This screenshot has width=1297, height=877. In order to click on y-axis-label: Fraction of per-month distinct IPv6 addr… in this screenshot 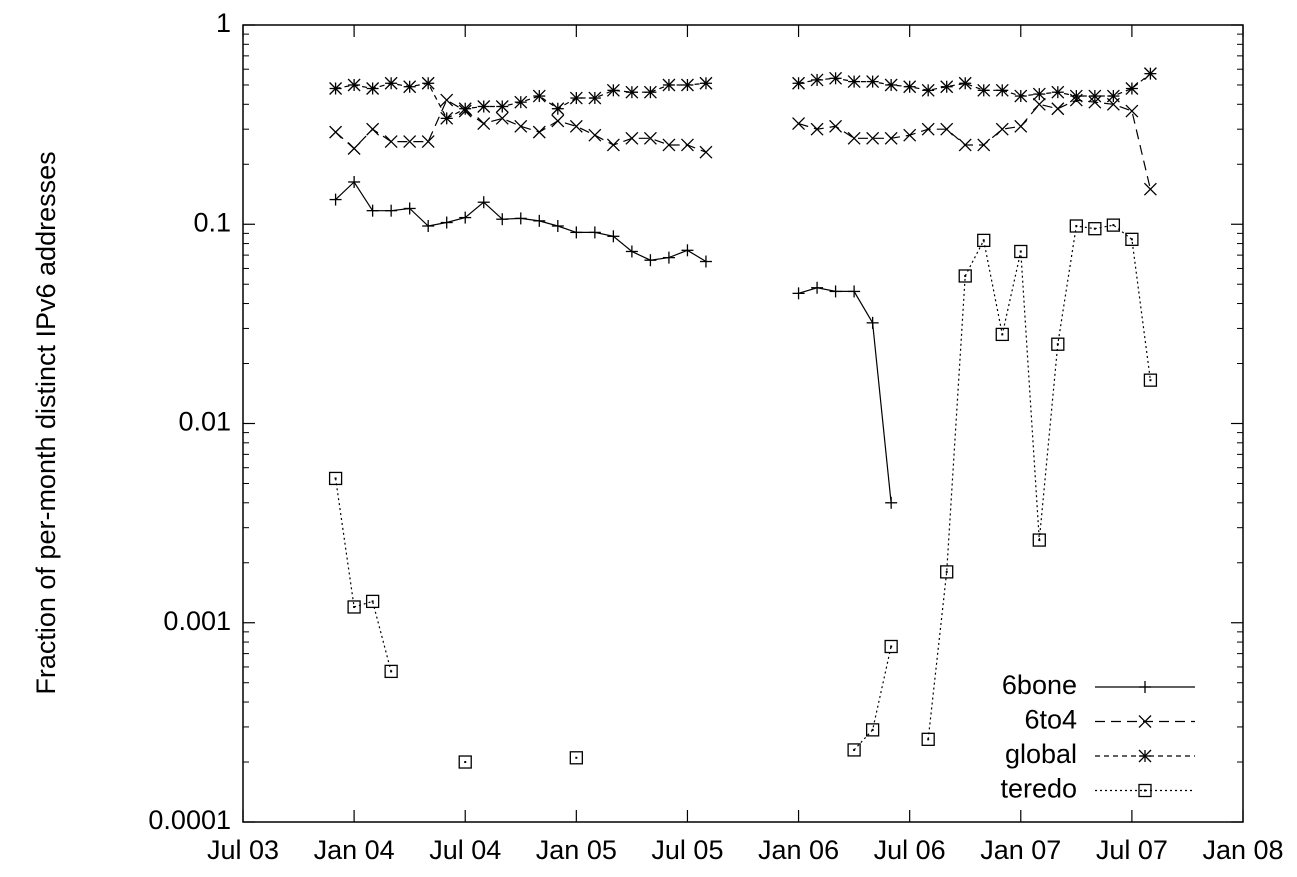, I will do `click(46, 422)`.